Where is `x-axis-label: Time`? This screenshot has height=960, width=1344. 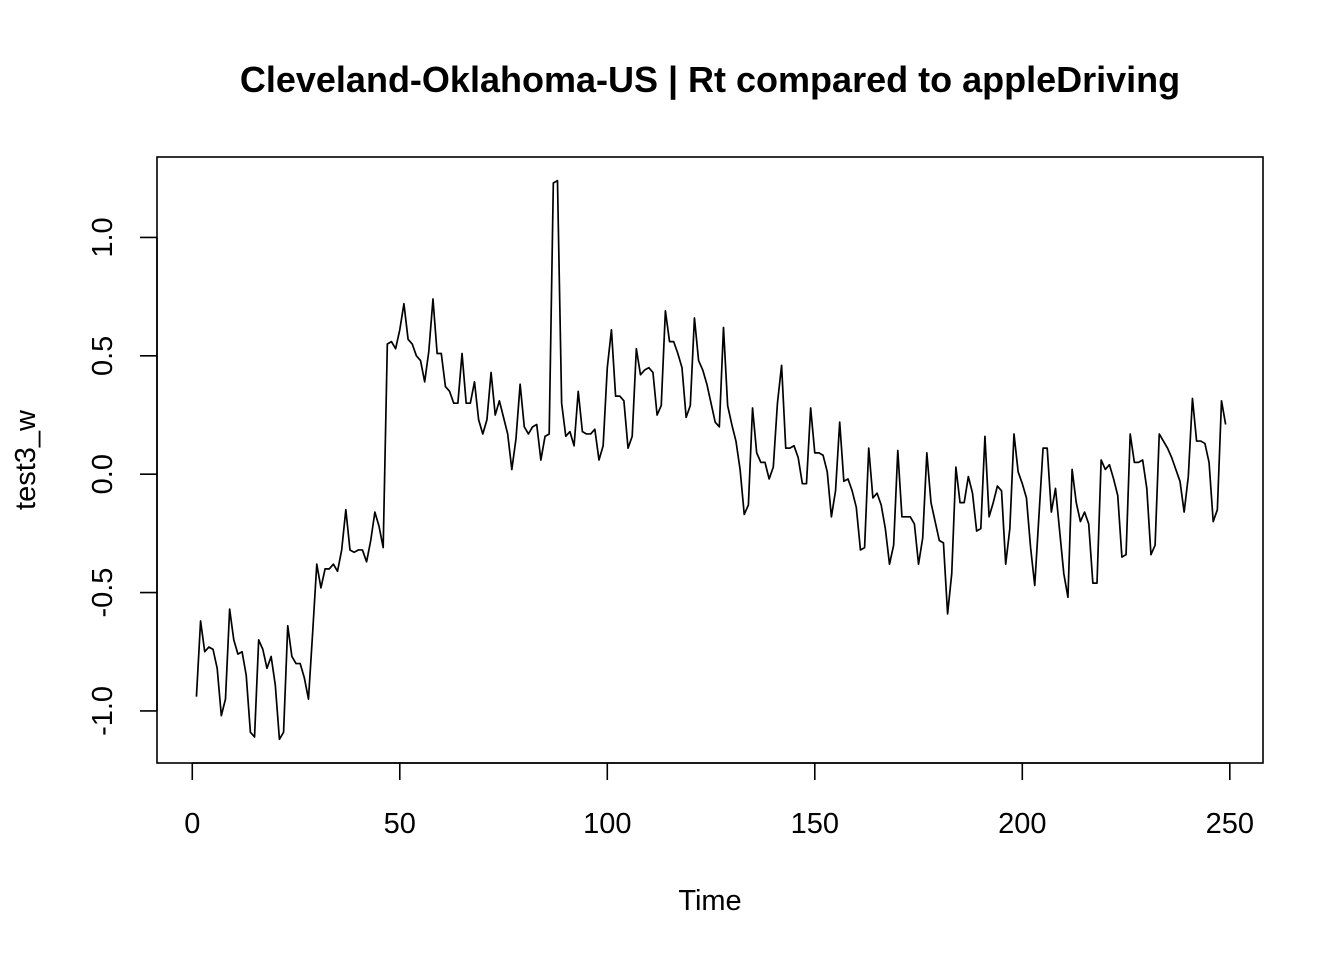
x-axis-label: Time is located at coordinates (709, 901).